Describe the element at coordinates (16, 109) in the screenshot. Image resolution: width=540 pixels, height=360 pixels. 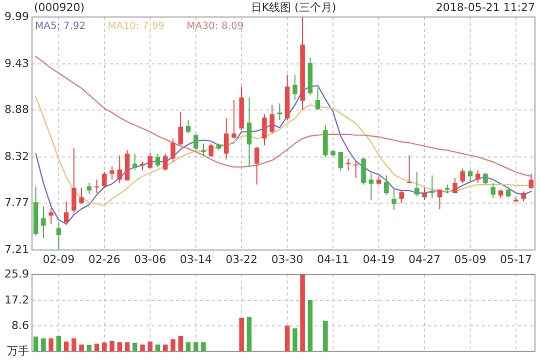
I see `y-tick-label: 8.88` at that location.